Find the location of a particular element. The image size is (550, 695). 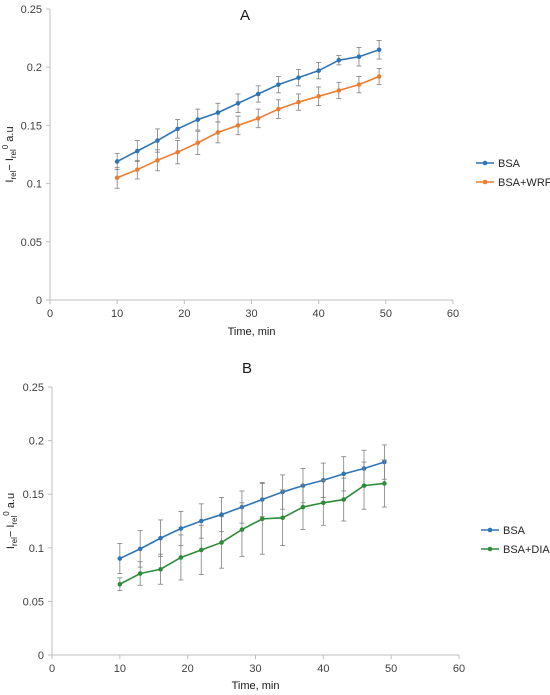

legend-label: BSA+DIA is located at coordinates (526, 550).